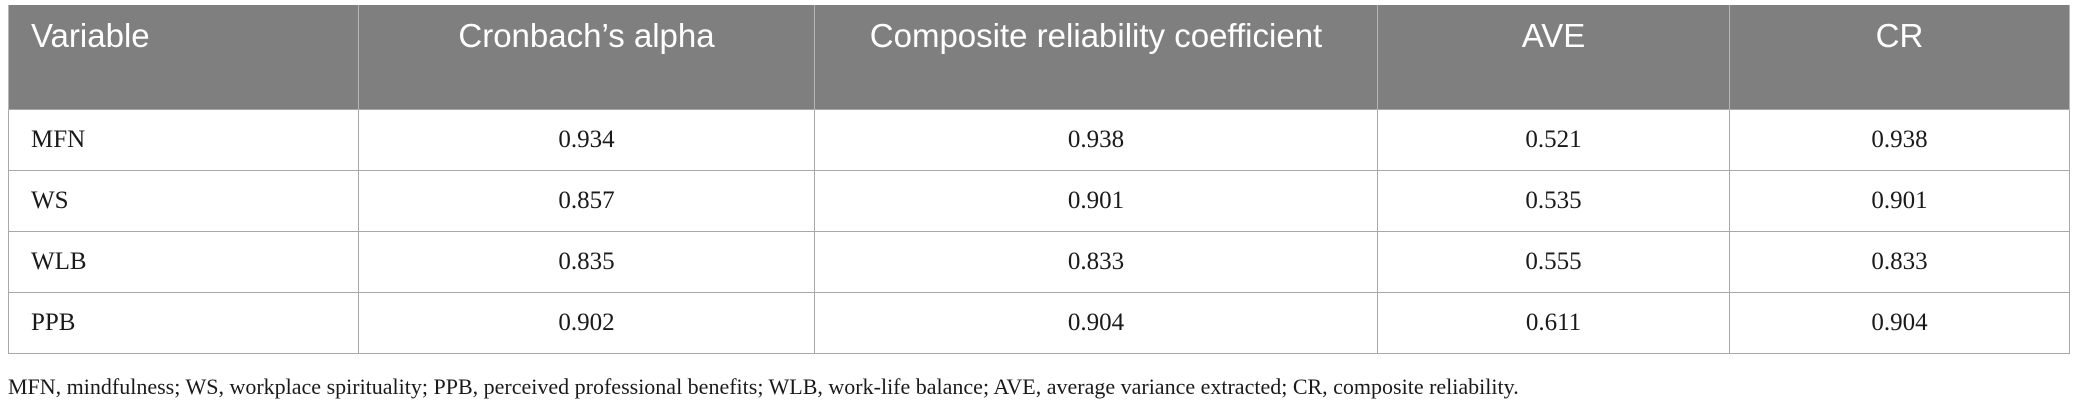 The image size is (2076, 413). I want to click on cell-cr: 0.901, so click(1899, 200).